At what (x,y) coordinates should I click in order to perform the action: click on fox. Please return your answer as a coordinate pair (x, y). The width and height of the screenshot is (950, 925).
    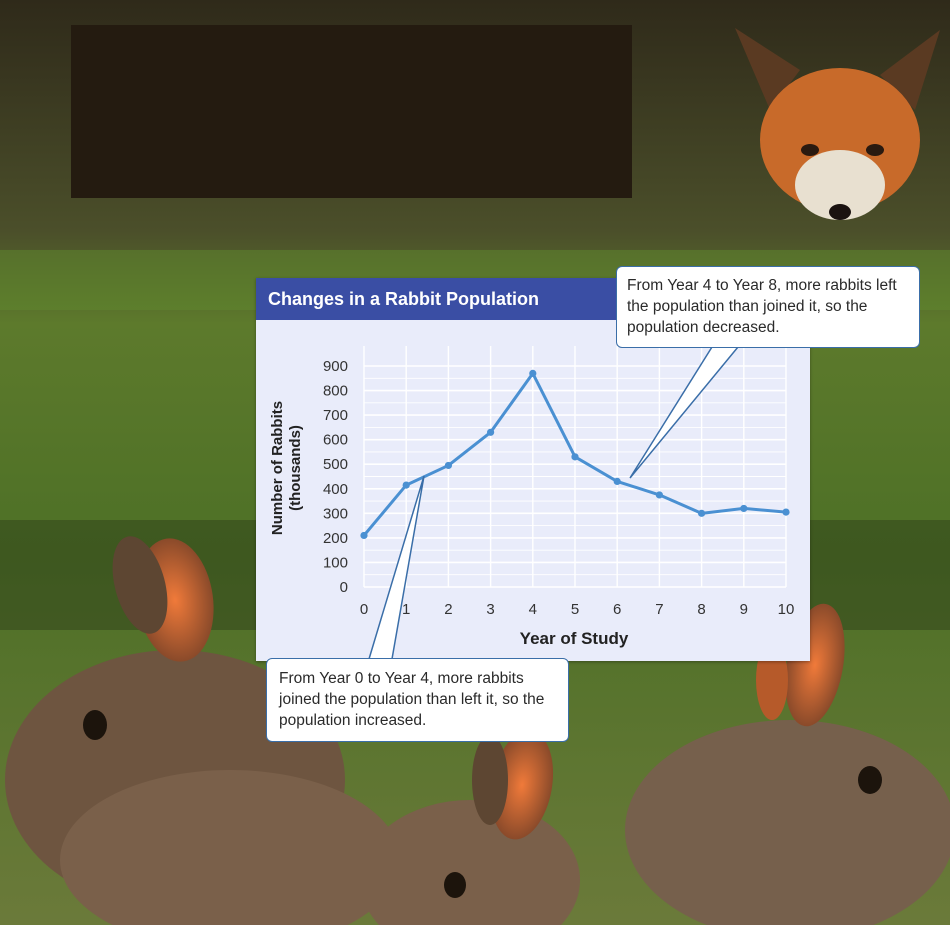
    Looking at the image, I should click on (837, 124).